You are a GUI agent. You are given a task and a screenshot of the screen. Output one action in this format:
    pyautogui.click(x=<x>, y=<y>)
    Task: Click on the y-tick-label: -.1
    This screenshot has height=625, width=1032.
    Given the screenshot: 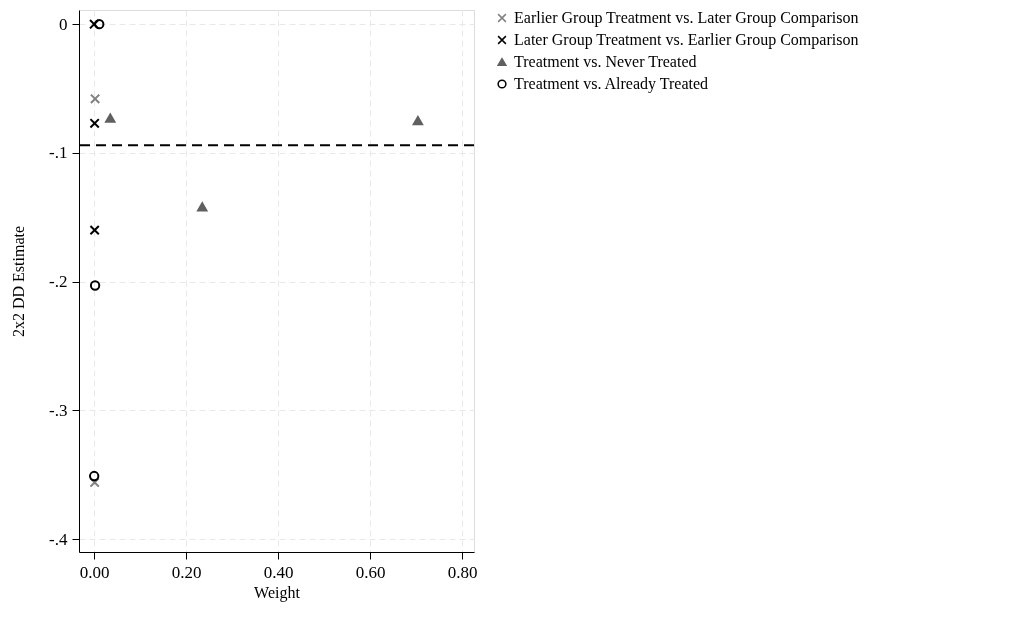 What is the action you would take?
    pyautogui.click(x=58, y=153)
    